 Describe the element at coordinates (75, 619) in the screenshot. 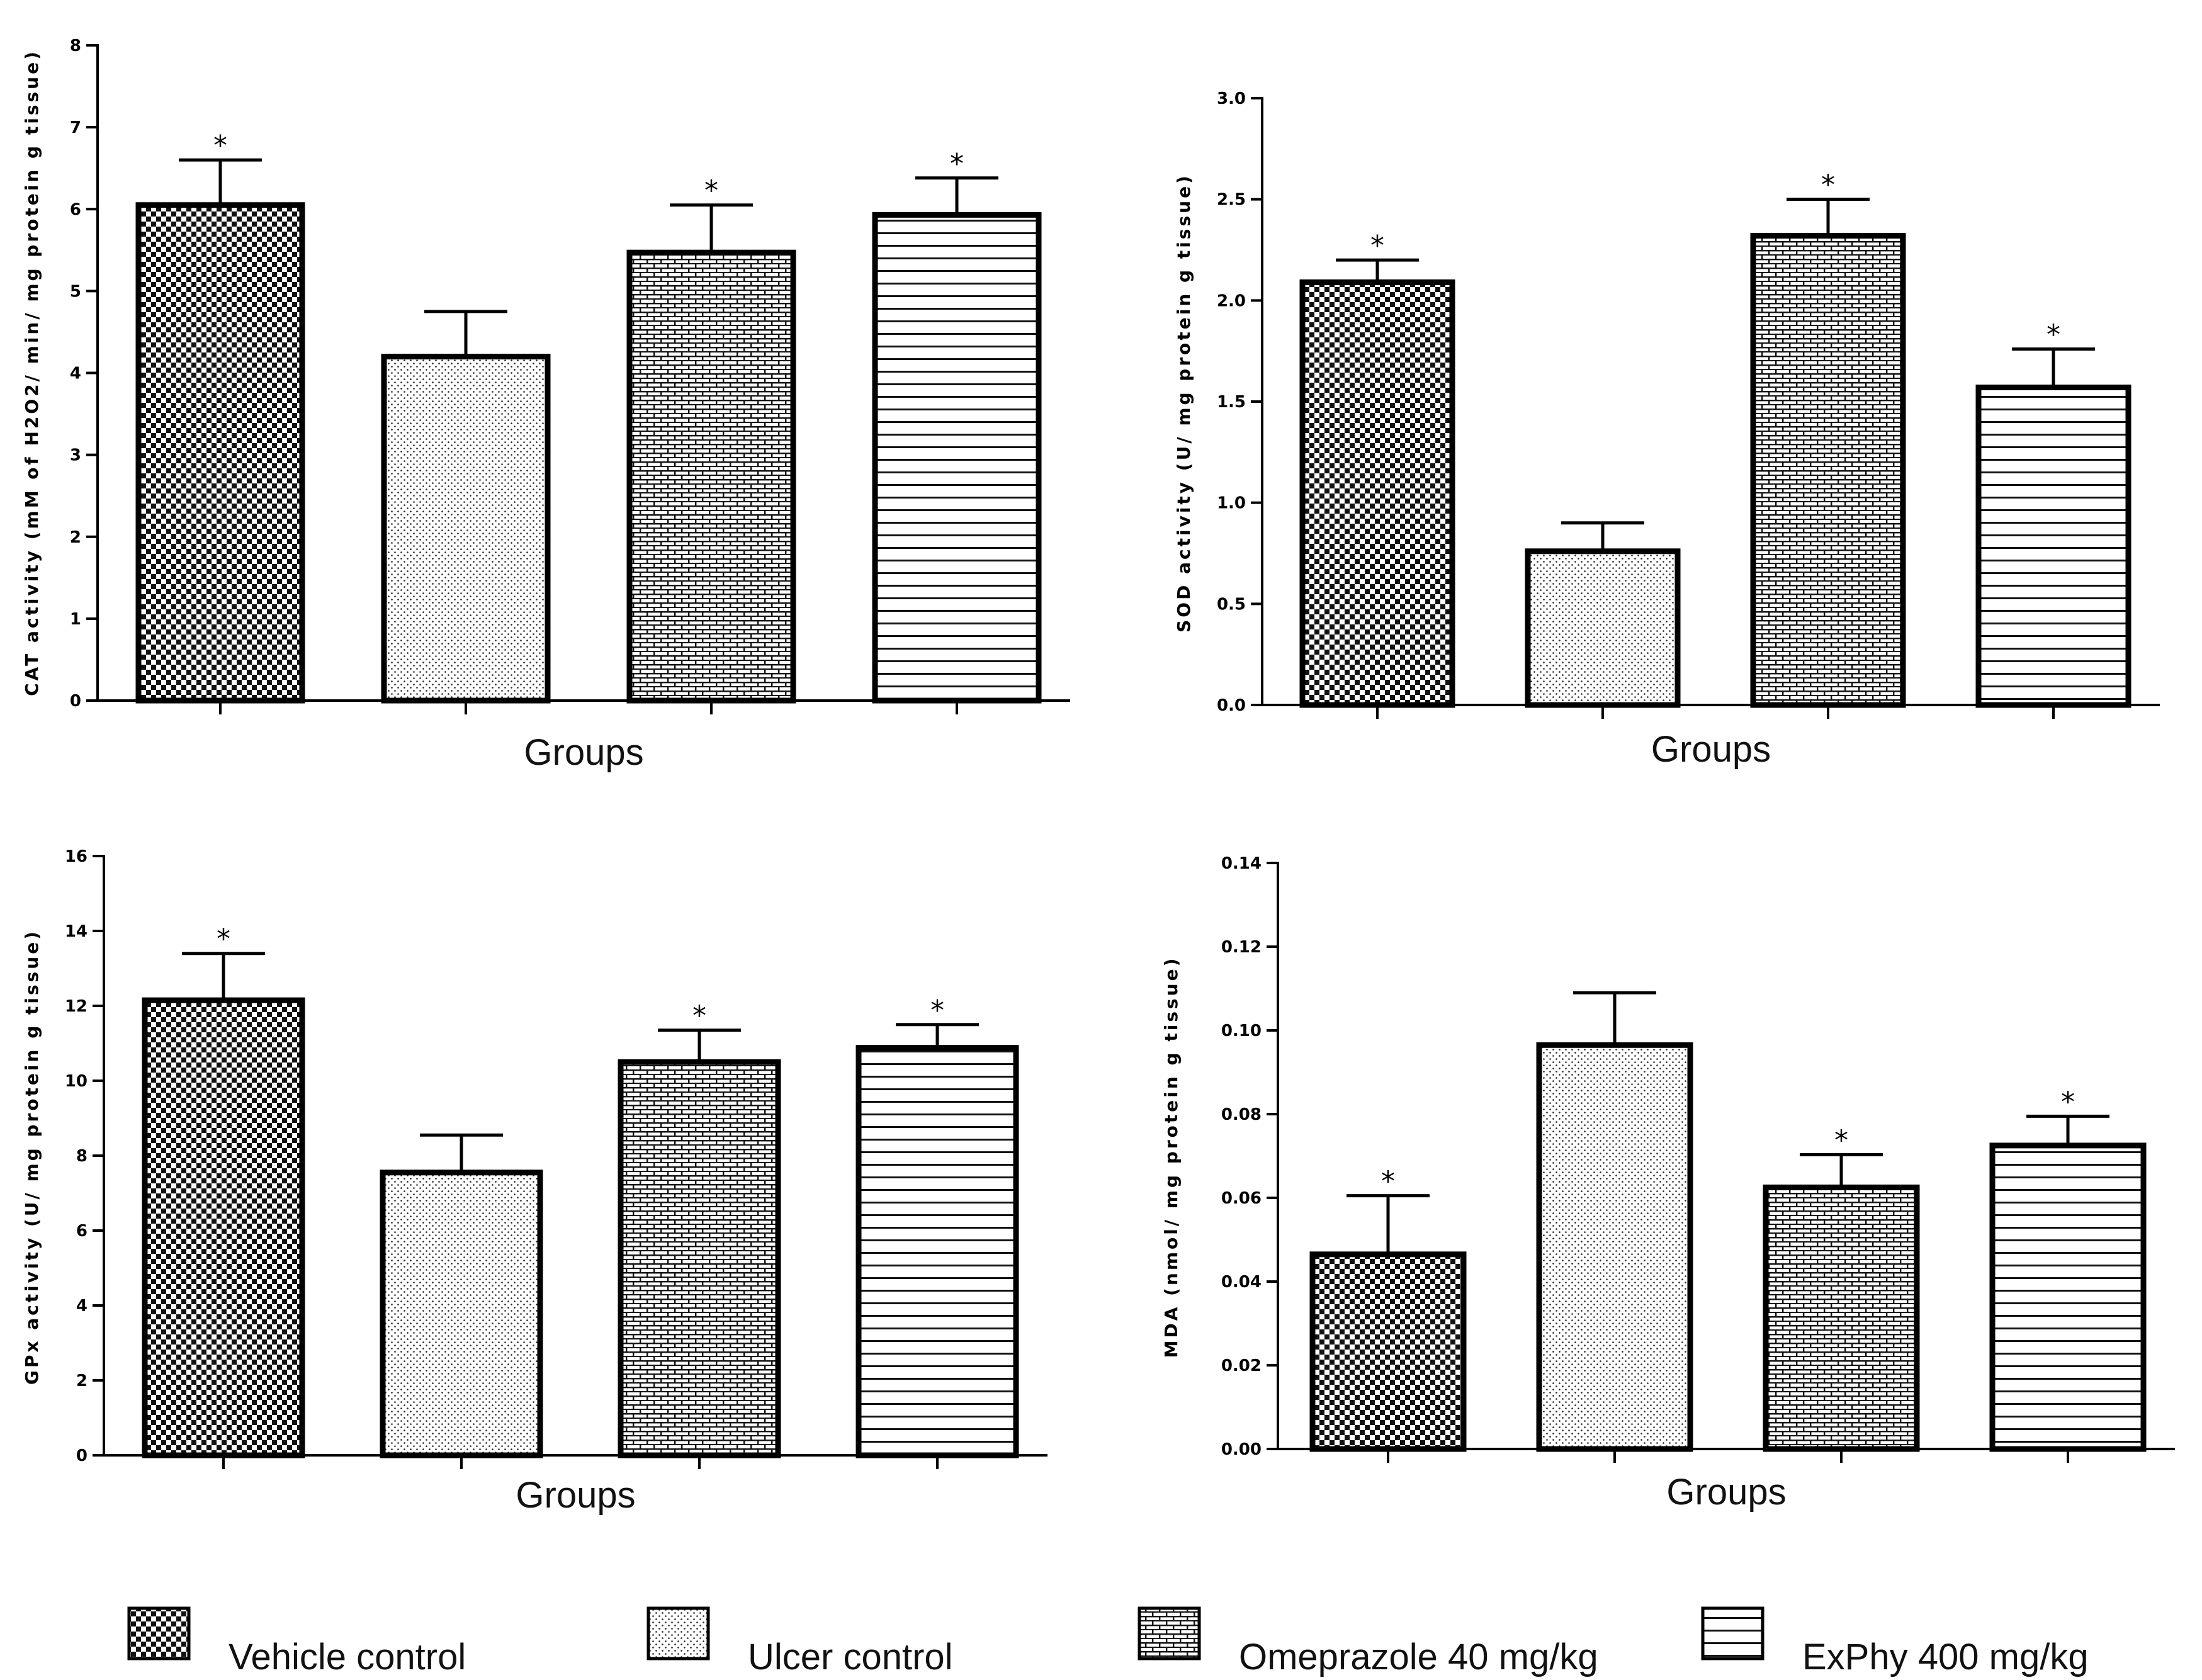

I see `y-tick-label: 1` at that location.